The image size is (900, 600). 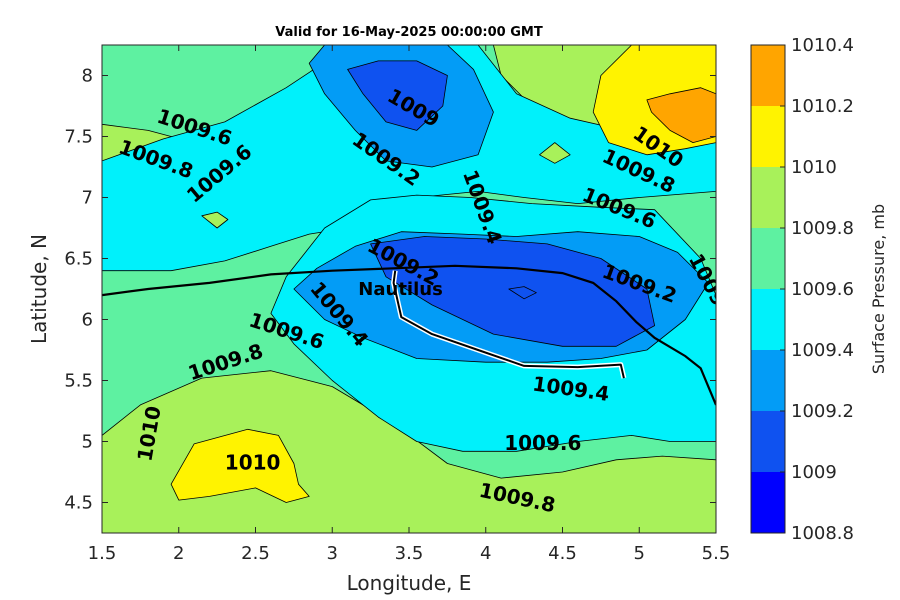 I want to click on y-tick-label-3: 6, so click(x=87, y=320).